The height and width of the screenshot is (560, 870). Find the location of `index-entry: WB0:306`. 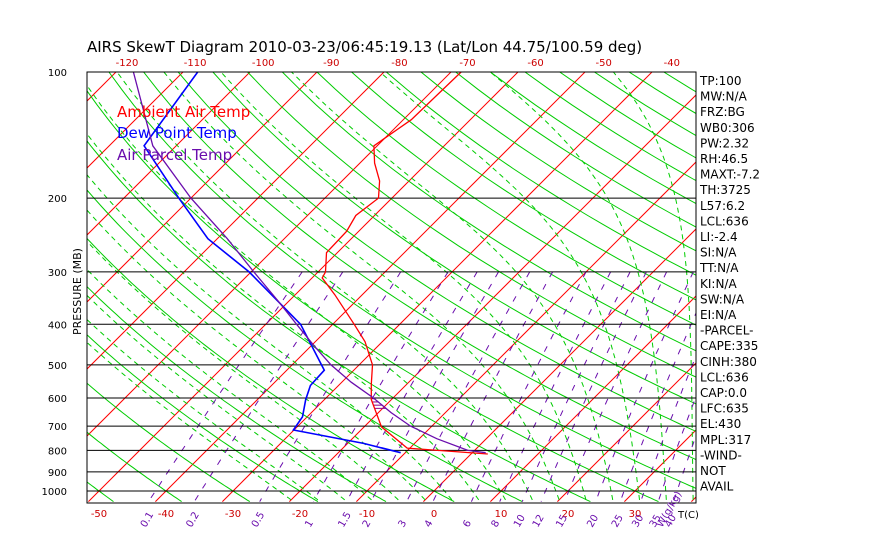

index-entry: WB0:306 is located at coordinates (727, 128).